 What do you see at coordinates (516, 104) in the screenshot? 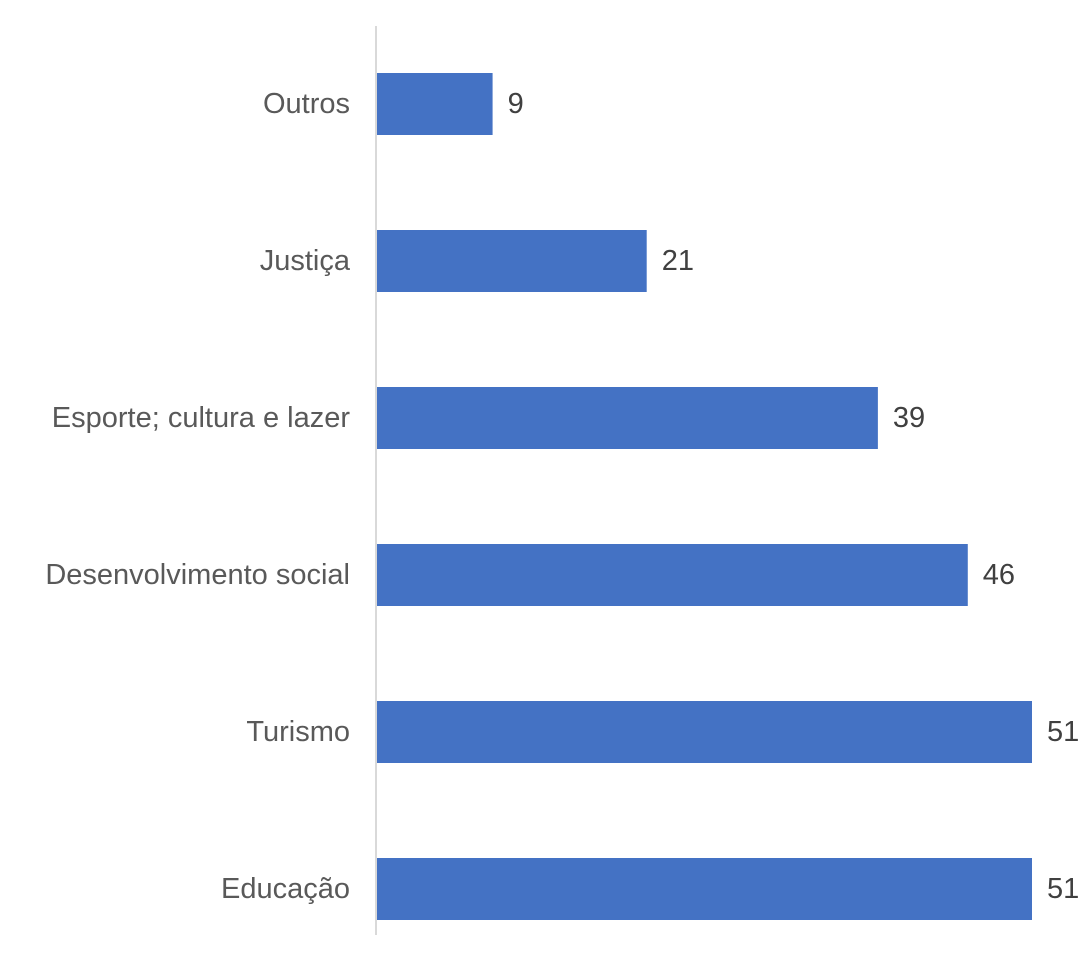
I see `value-label-outros: 9` at bounding box center [516, 104].